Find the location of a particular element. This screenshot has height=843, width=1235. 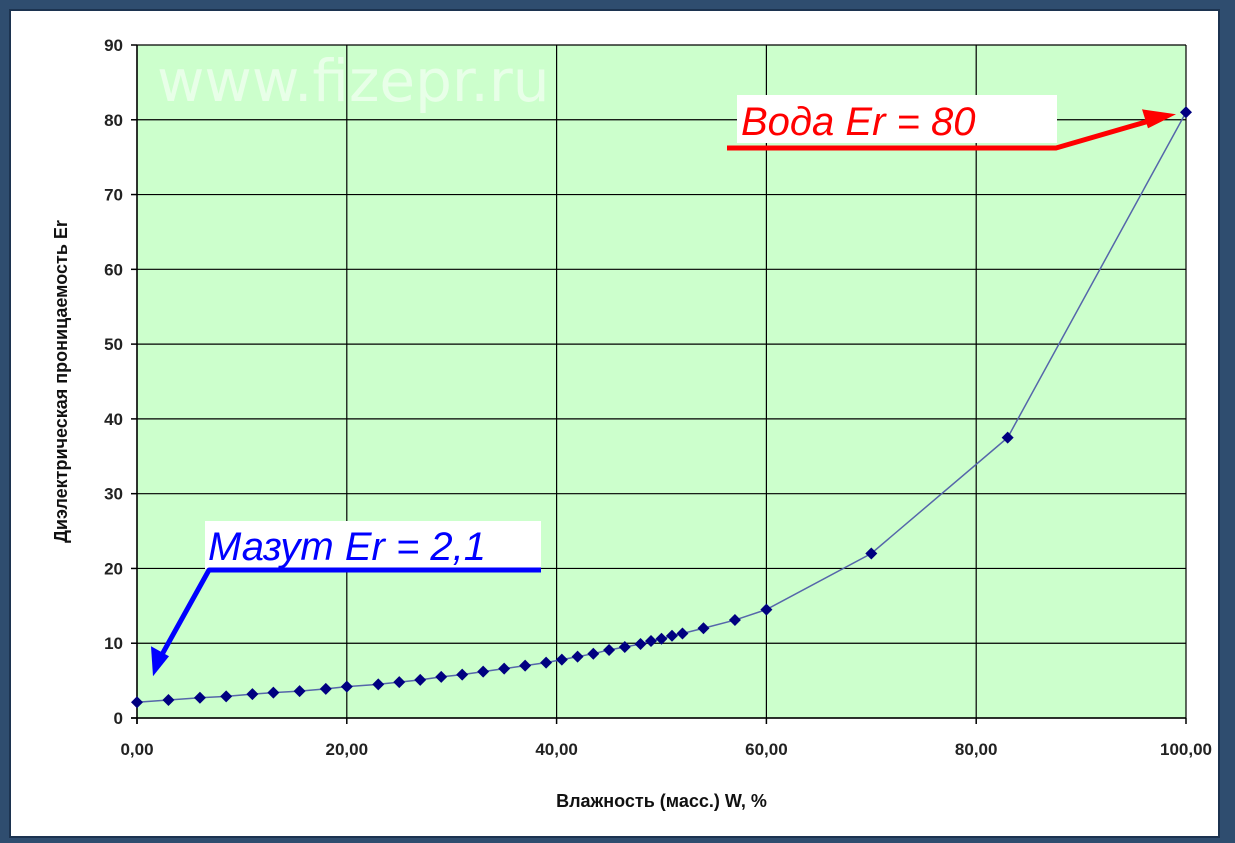

y-tick-label: 10 is located at coordinates (113, 643).